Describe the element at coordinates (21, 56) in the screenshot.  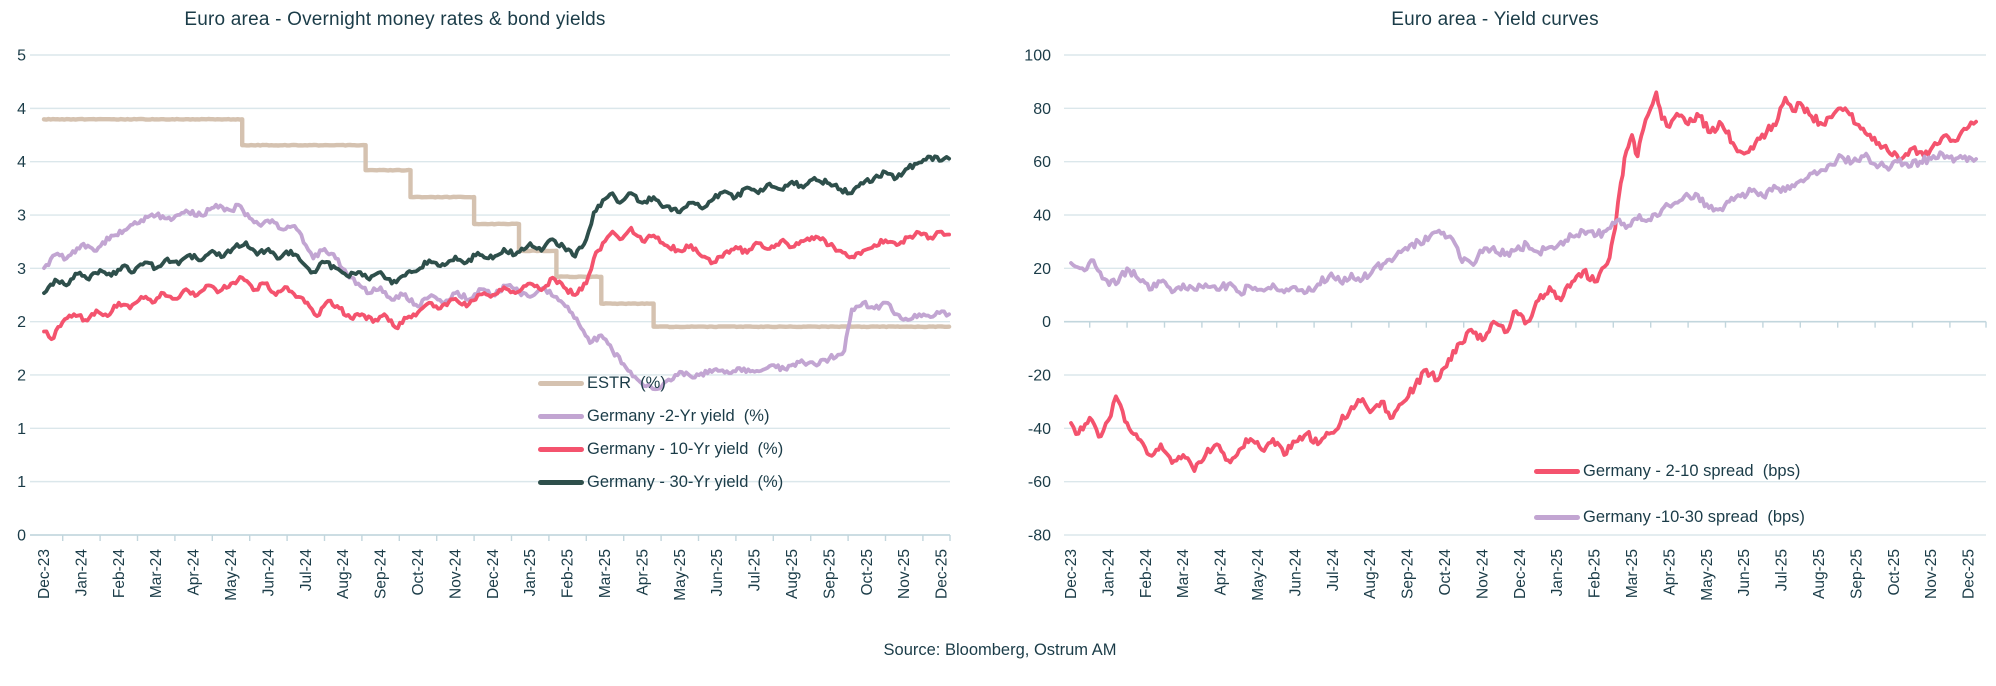
I see `svg-text: 5` at that location.